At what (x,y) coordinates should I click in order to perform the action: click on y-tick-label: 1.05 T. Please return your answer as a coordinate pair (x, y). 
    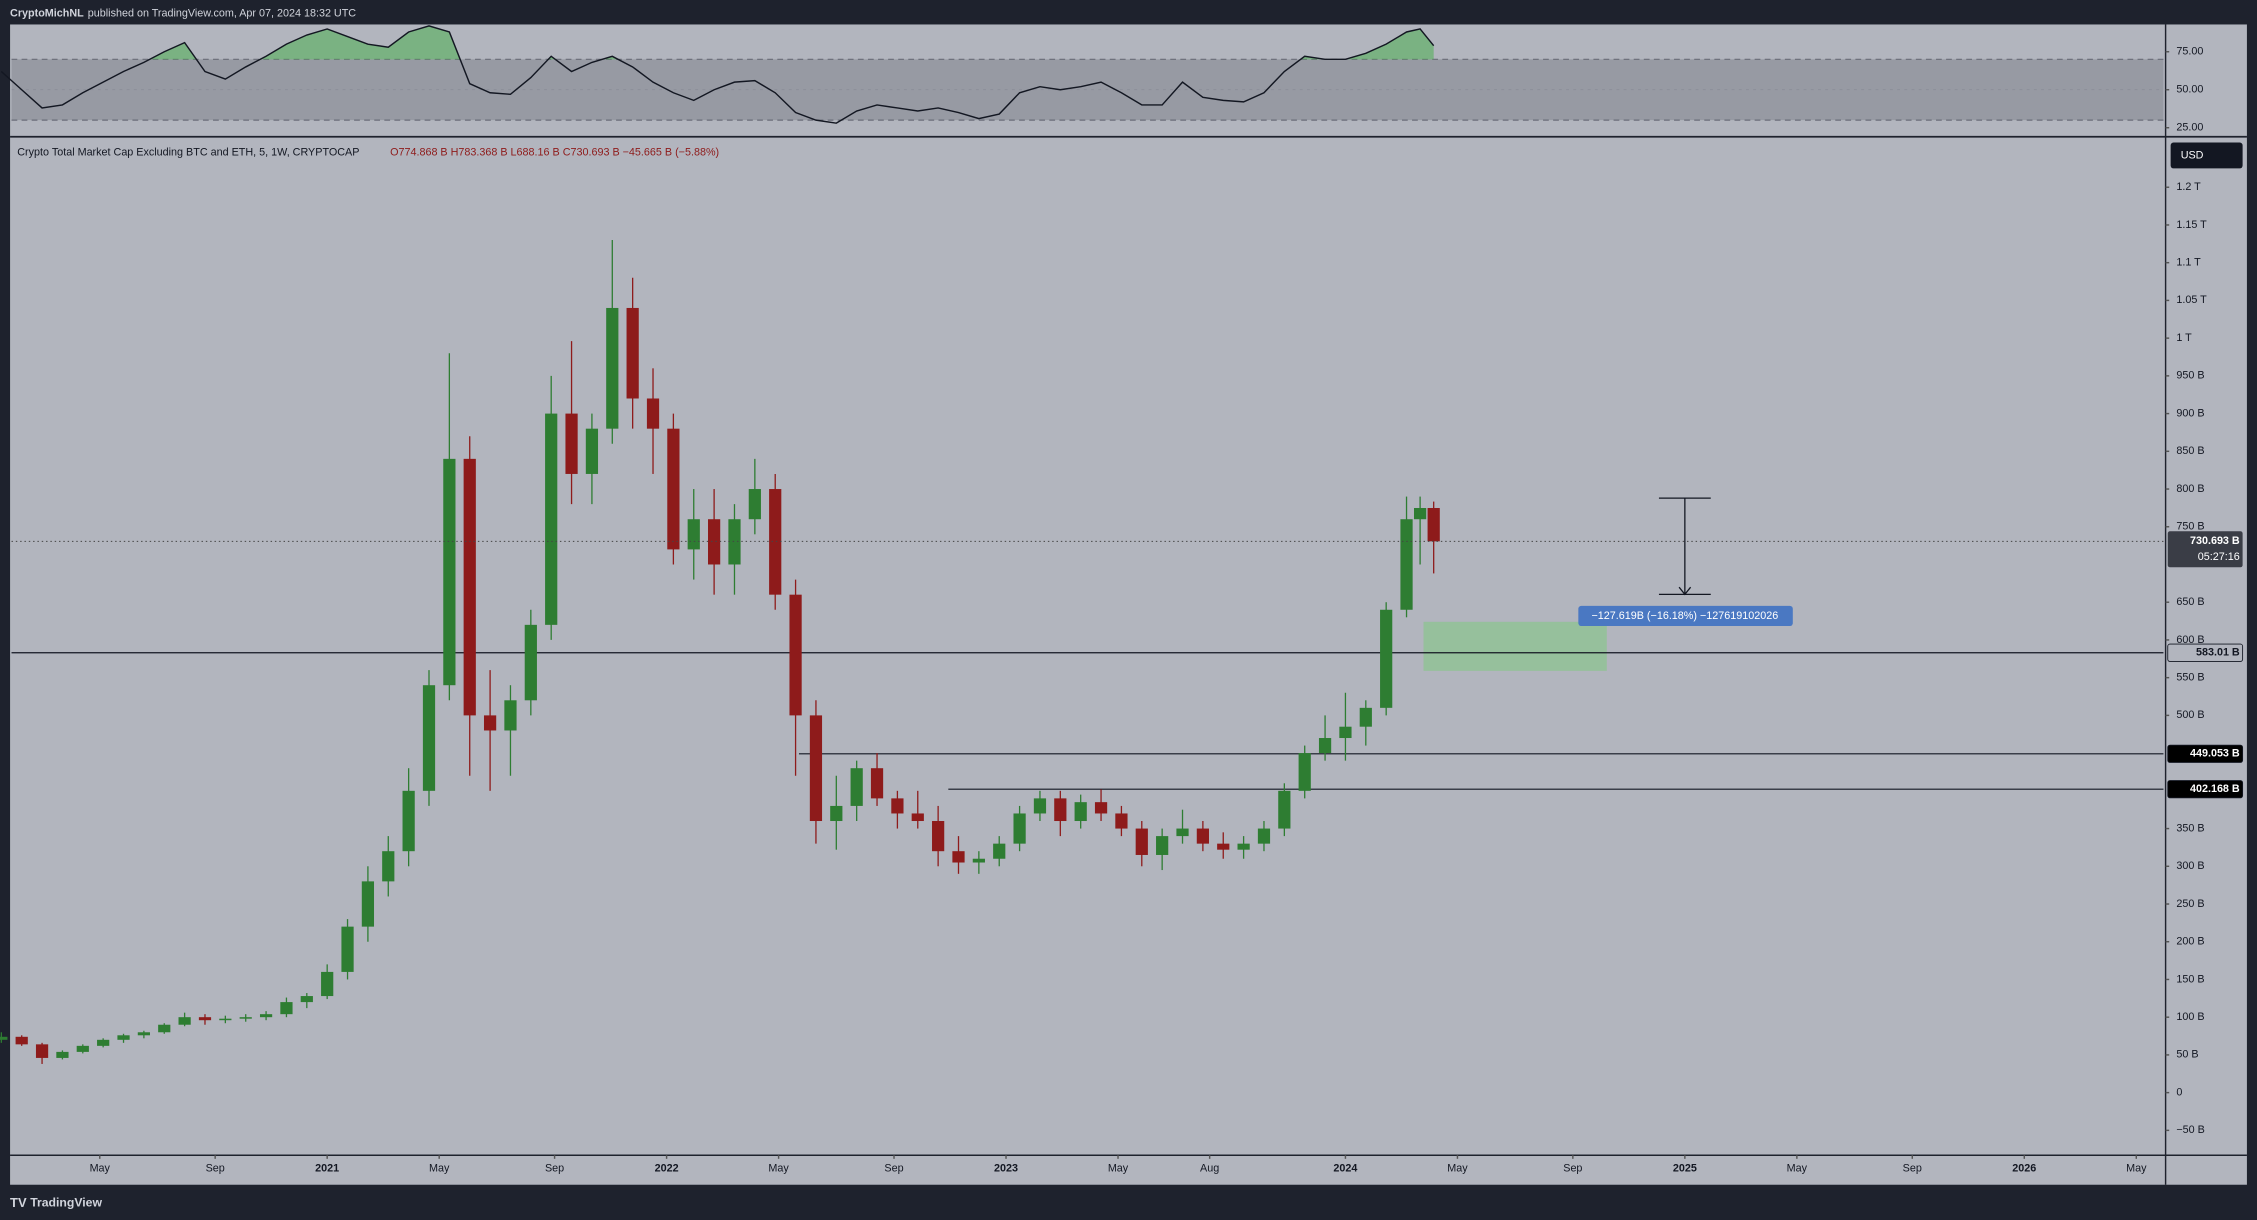
    Looking at the image, I should click on (2191, 300).